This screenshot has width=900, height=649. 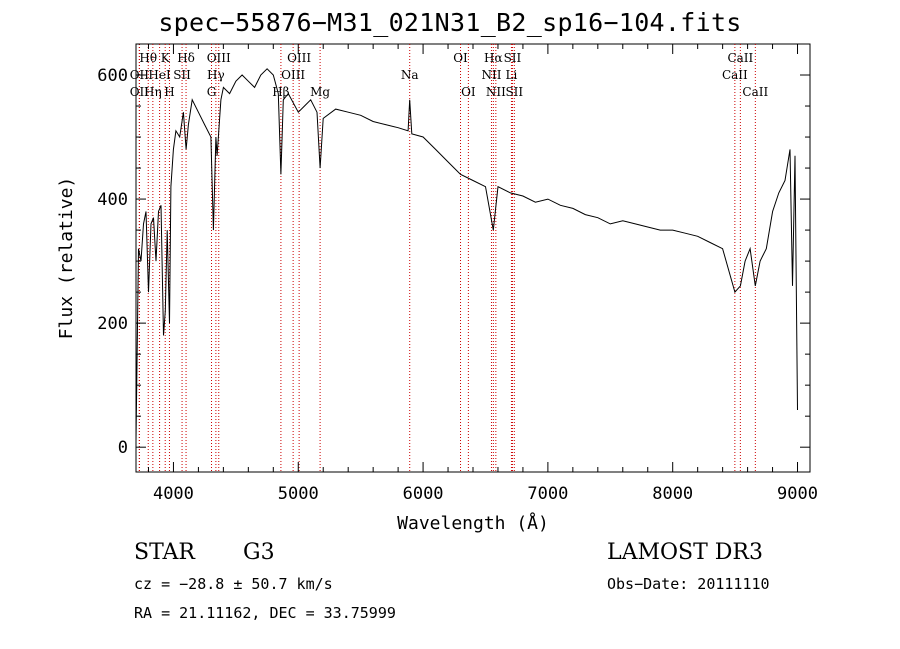 What do you see at coordinates (148, 58) in the screenshot?
I see `line-marker-label: Hθ` at bounding box center [148, 58].